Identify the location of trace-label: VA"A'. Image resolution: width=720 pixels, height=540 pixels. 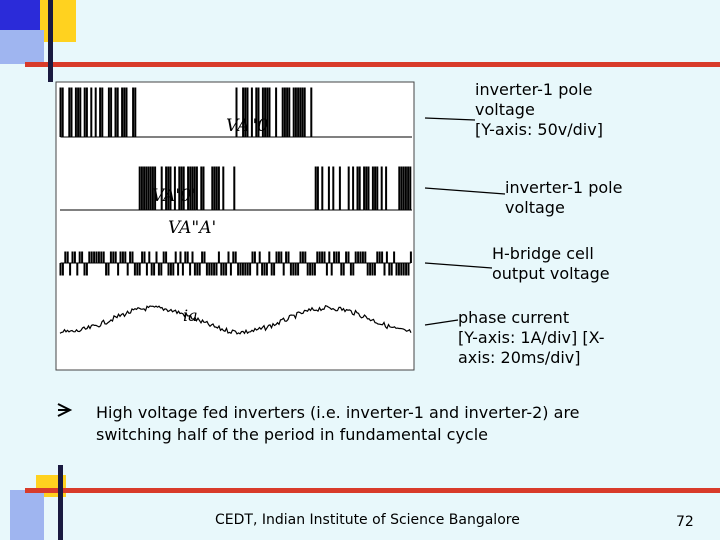
(192, 228).